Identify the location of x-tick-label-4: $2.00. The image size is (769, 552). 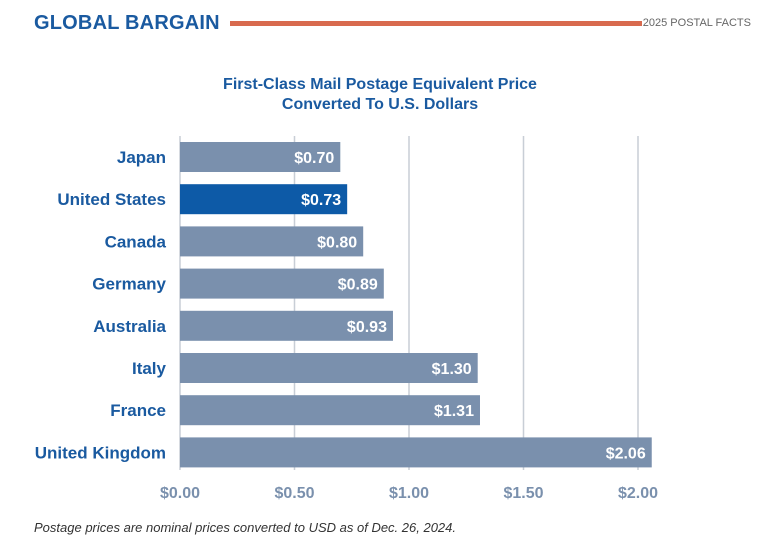
(638, 493).